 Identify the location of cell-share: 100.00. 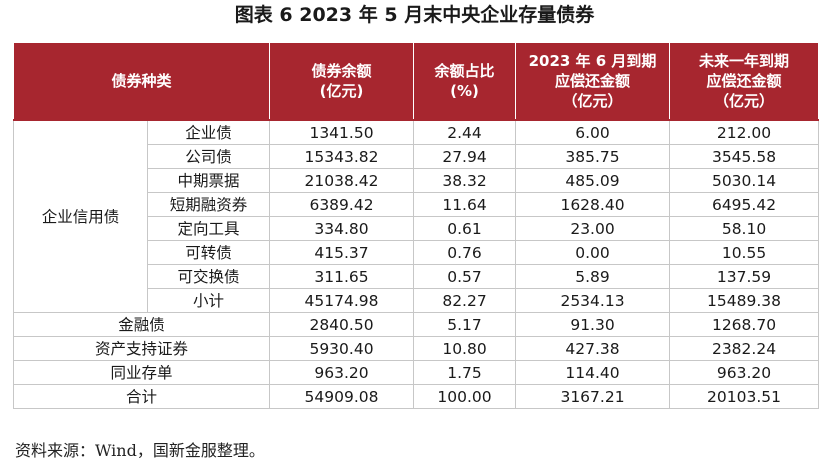
(465, 396).